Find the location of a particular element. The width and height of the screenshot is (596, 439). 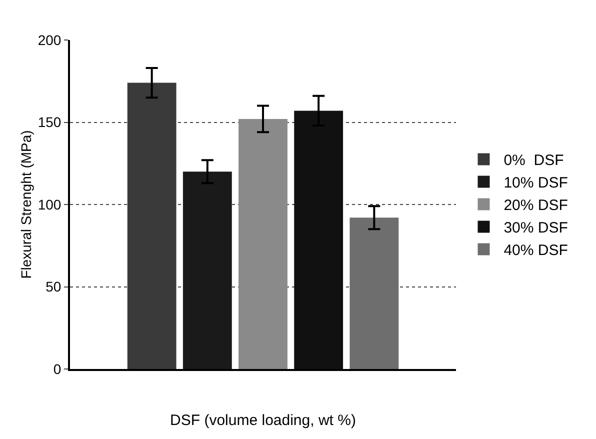

y-axis-title: Flexural Strenght (MPa) is located at coordinates (26, 204).